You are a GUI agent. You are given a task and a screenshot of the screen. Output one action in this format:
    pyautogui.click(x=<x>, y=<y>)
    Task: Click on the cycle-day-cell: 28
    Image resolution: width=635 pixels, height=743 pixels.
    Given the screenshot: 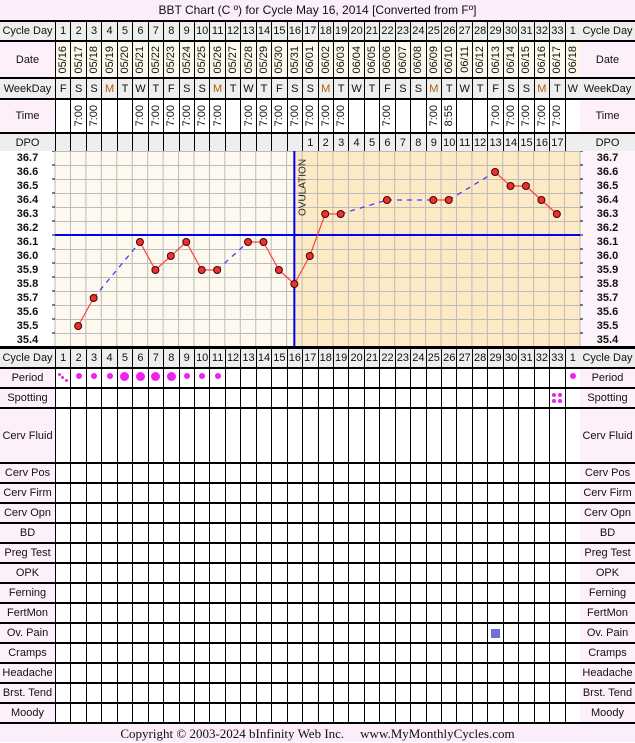 What is the action you would take?
    pyautogui.click(x=479, y=358)
    